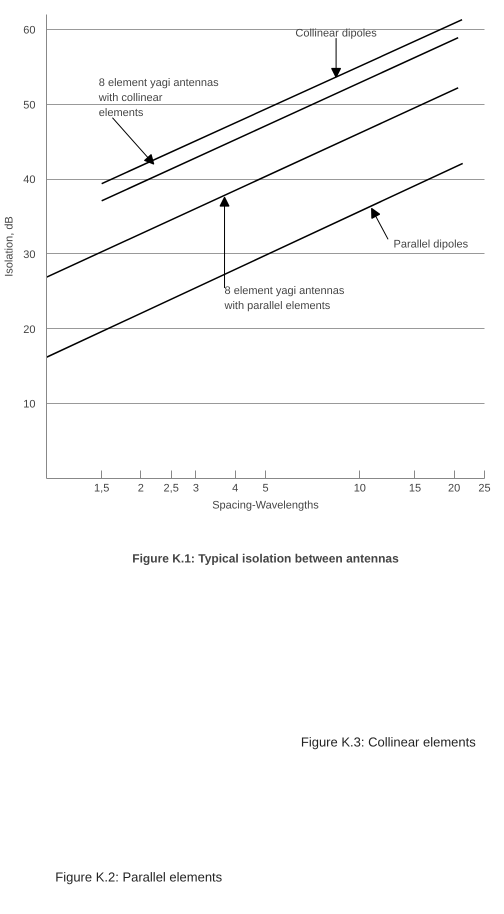 Image resolution: width=504 pixels, height=914 pixels. I want to click on x-axis-title: Spacing-Wavelengths, so click(266, 506).